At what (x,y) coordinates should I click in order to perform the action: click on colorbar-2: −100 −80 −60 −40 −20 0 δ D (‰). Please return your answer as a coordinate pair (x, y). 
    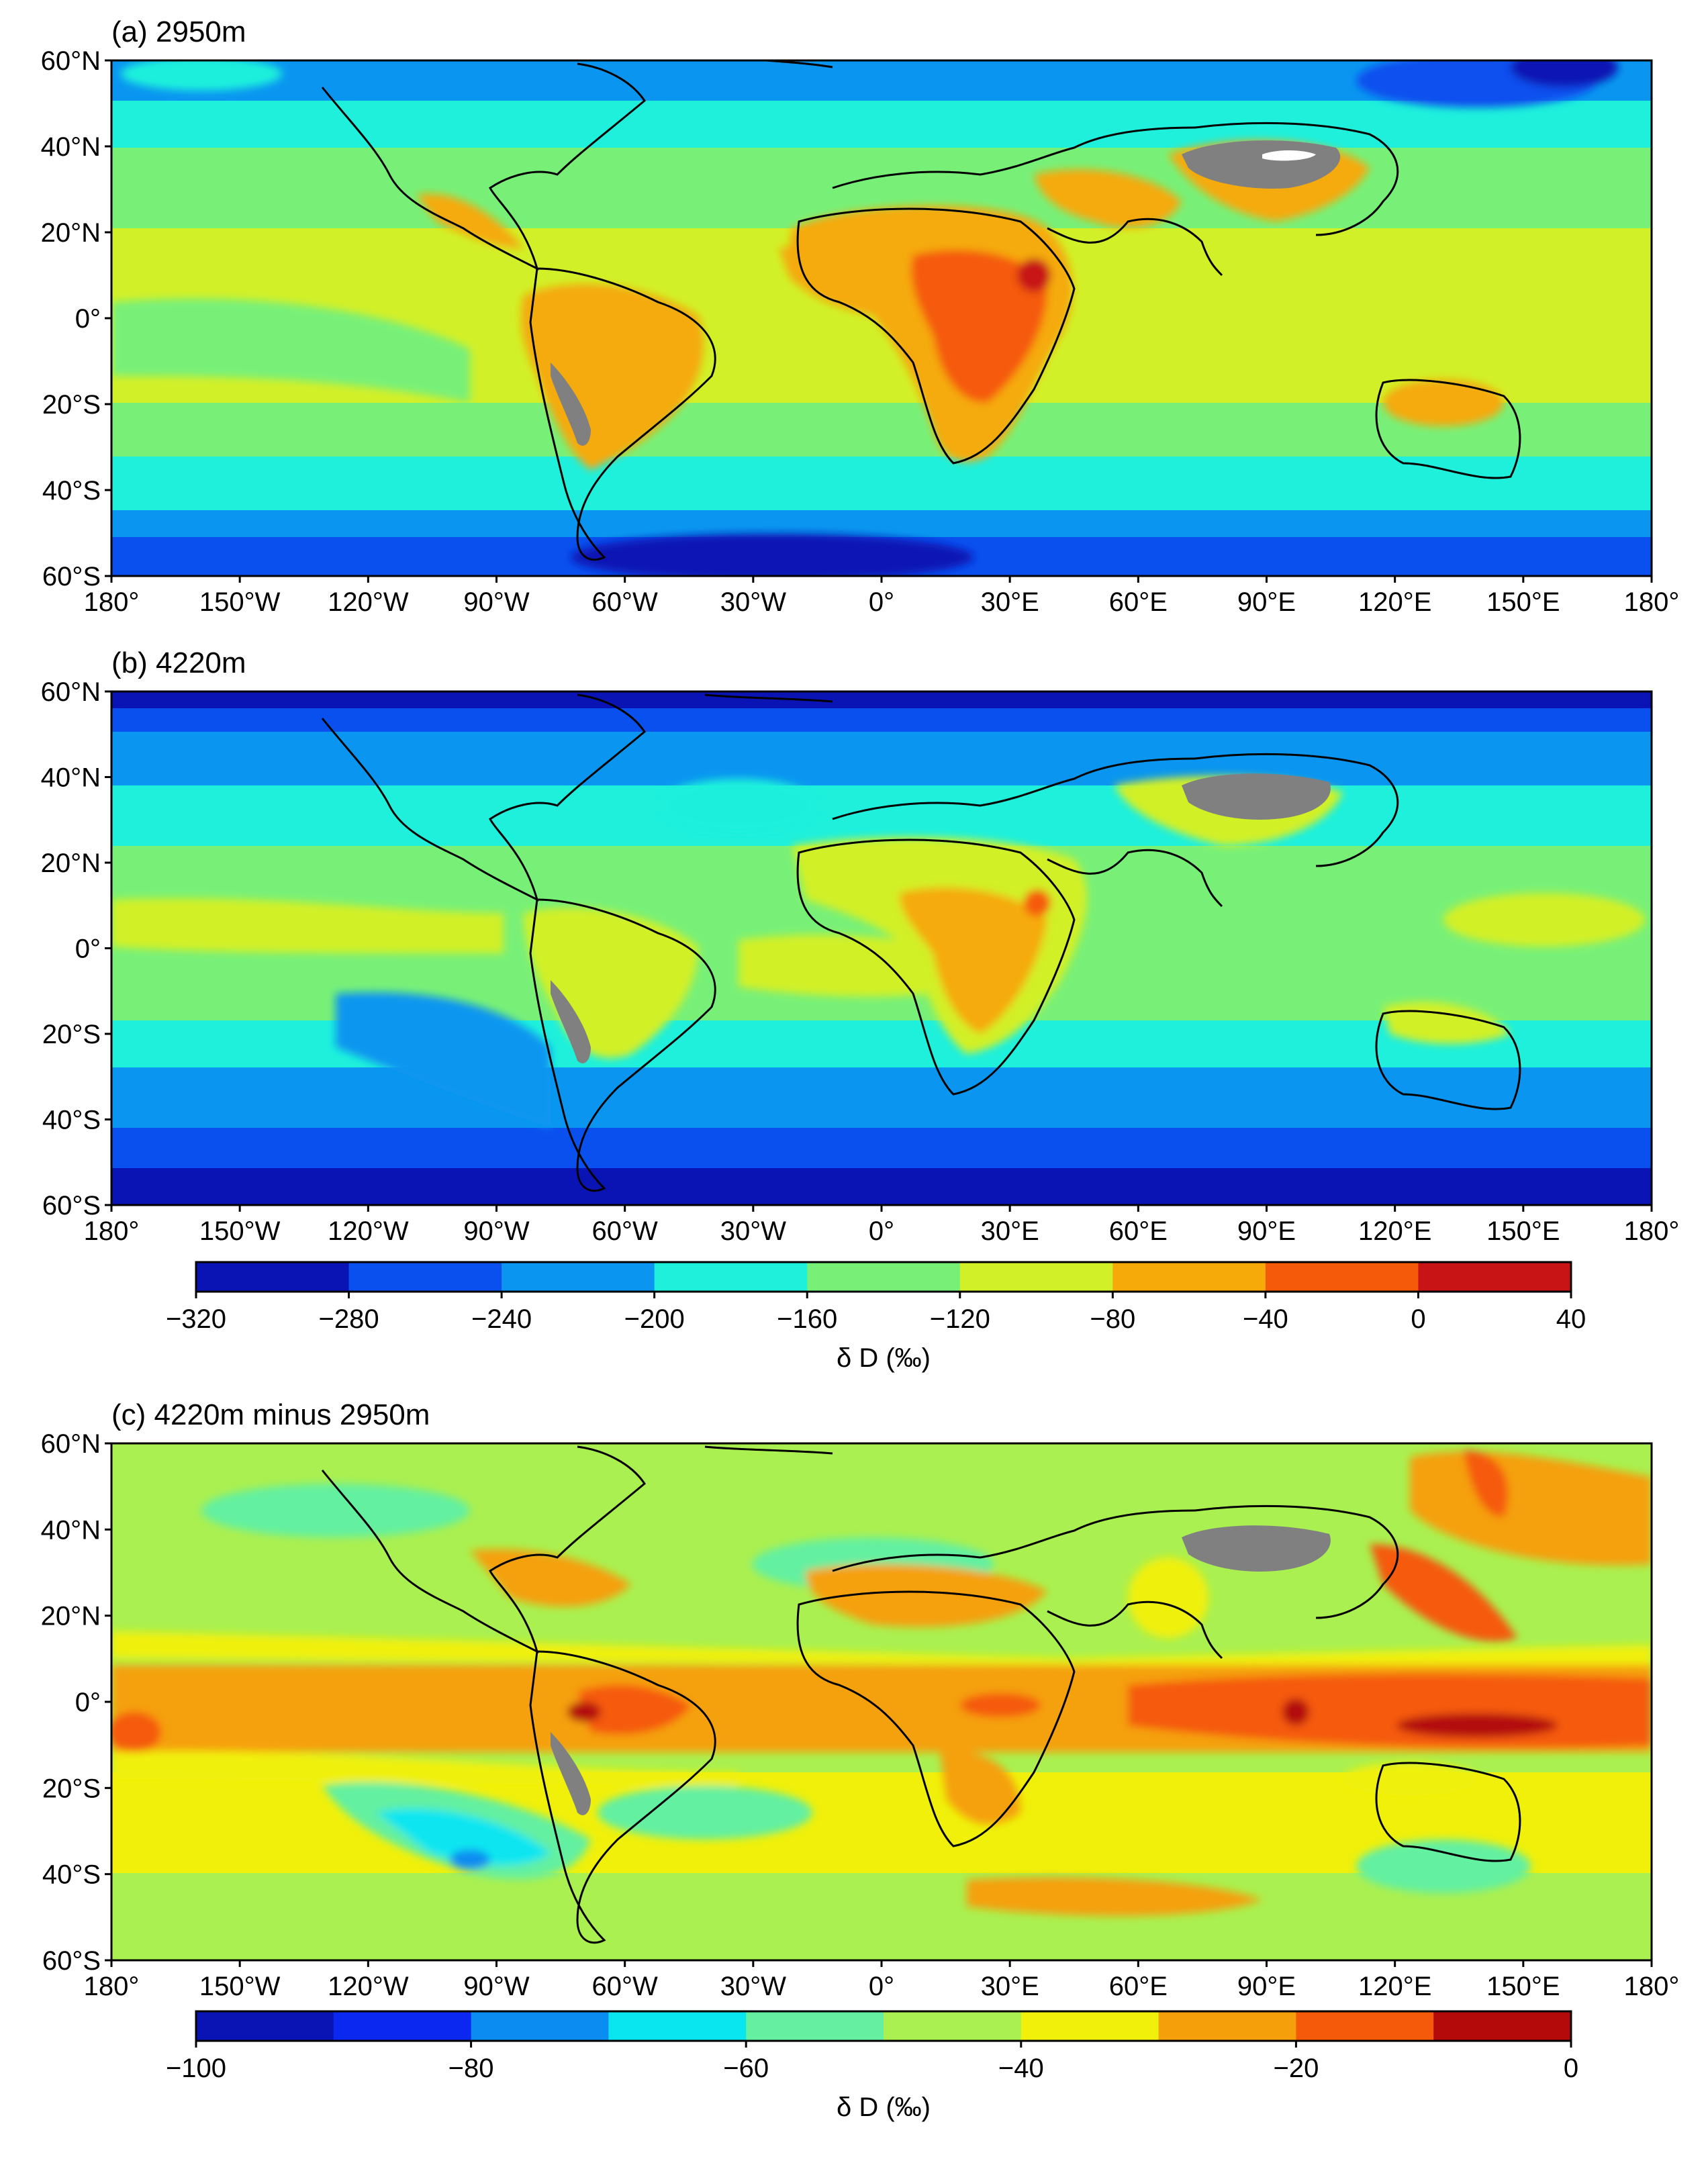
    Looking at the image, I should click on (872, 2066).